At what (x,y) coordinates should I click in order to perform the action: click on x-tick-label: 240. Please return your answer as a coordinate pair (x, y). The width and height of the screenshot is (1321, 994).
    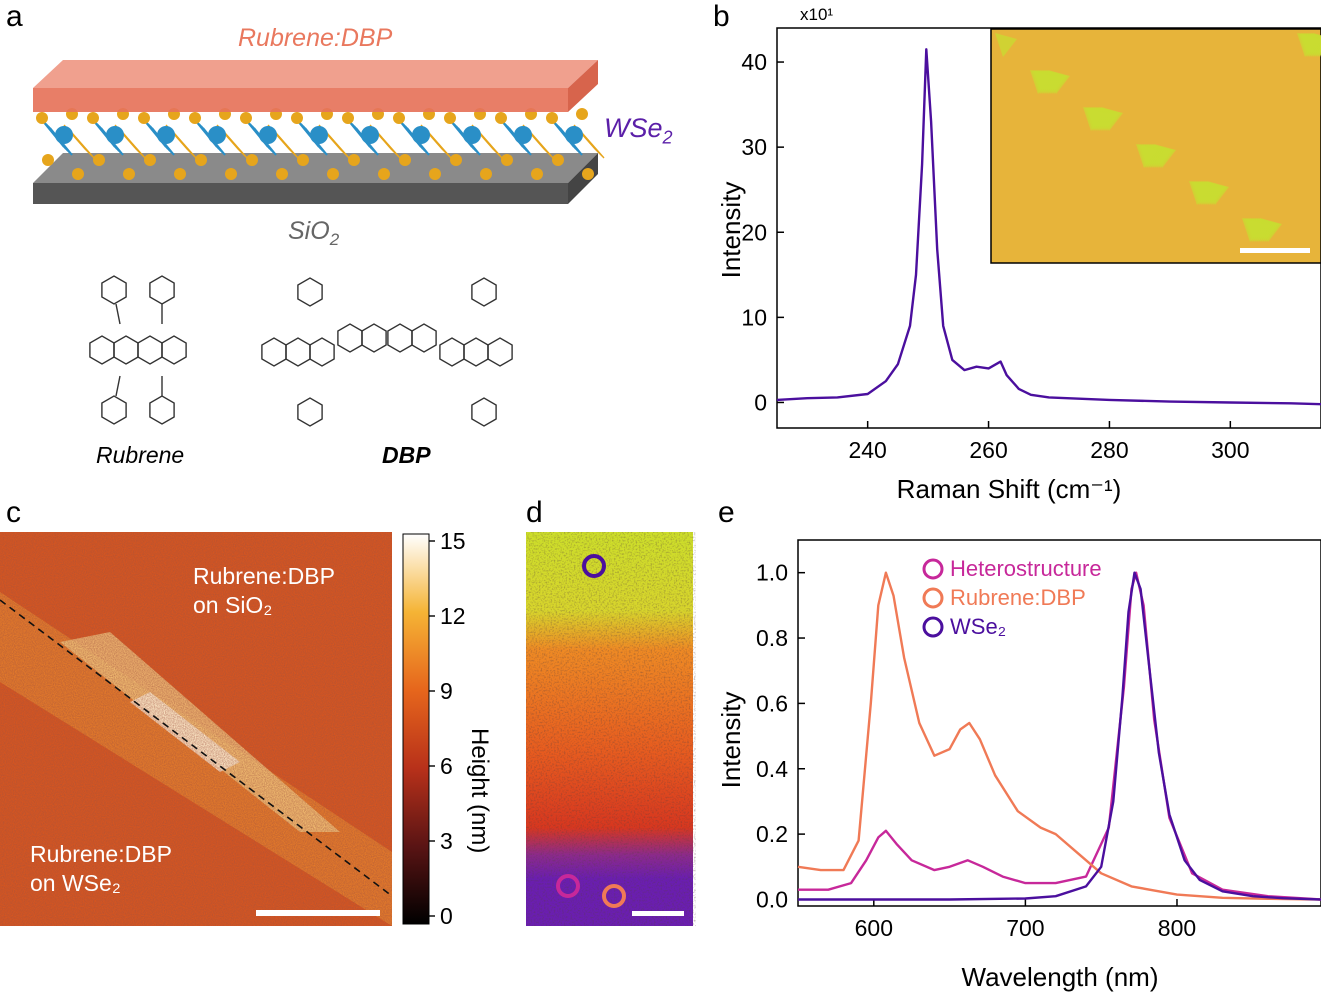
    Looking at the image, I should click on (867, 450).